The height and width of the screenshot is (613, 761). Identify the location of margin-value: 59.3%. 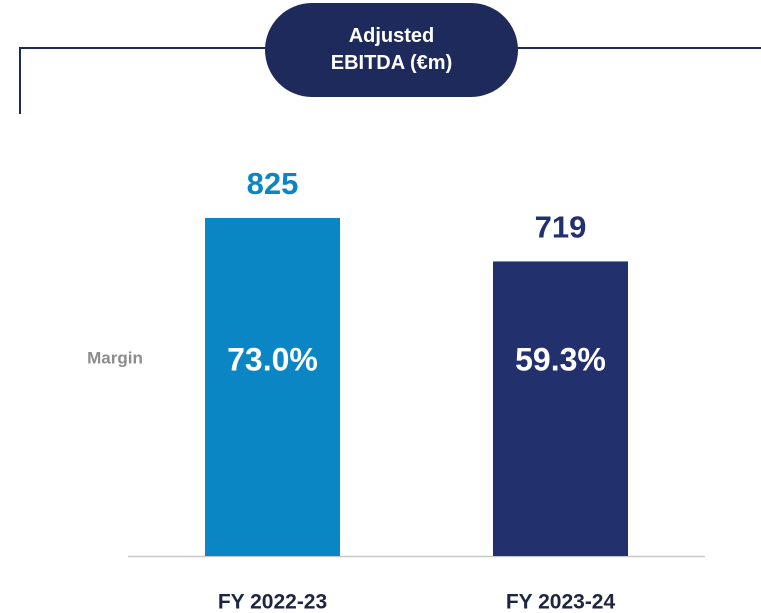
(560, 359).